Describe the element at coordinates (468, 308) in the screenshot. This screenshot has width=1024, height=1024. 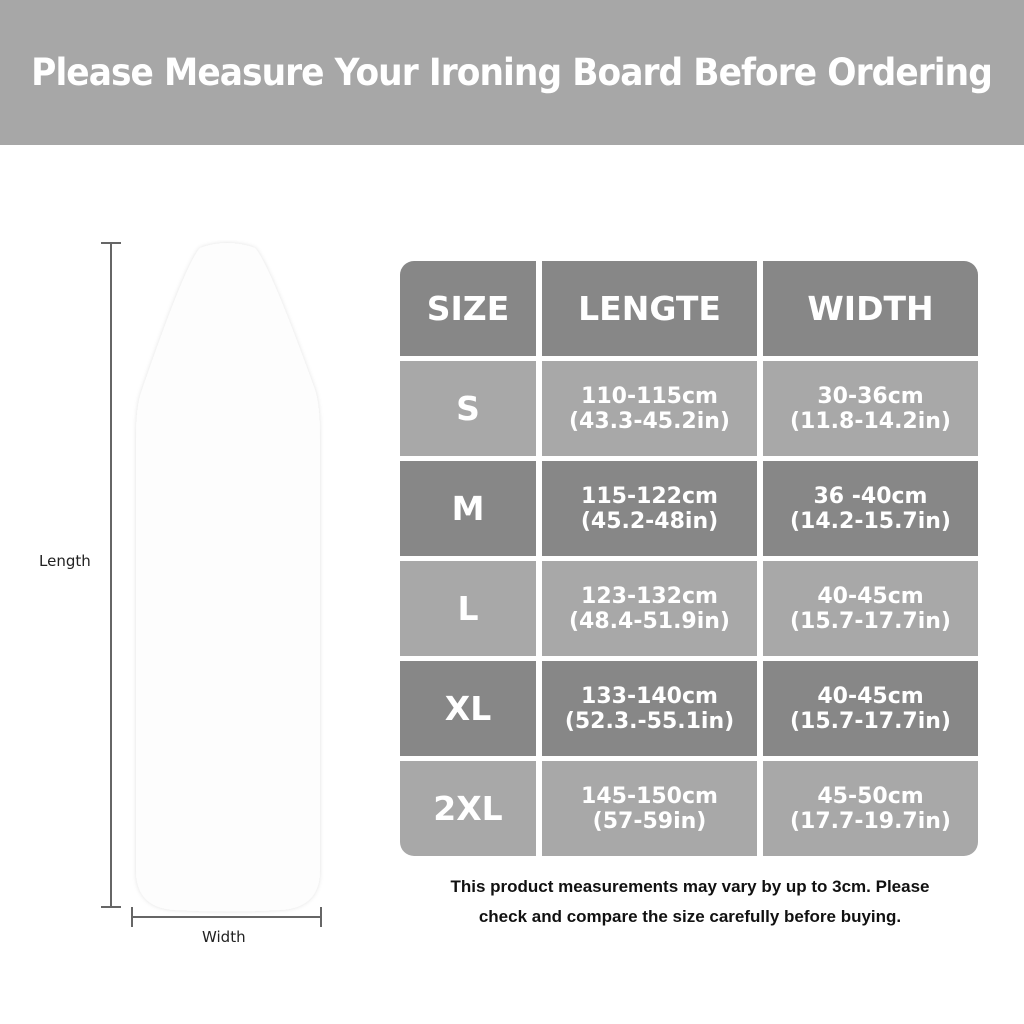
I see `header-size: SIZE` at that location.